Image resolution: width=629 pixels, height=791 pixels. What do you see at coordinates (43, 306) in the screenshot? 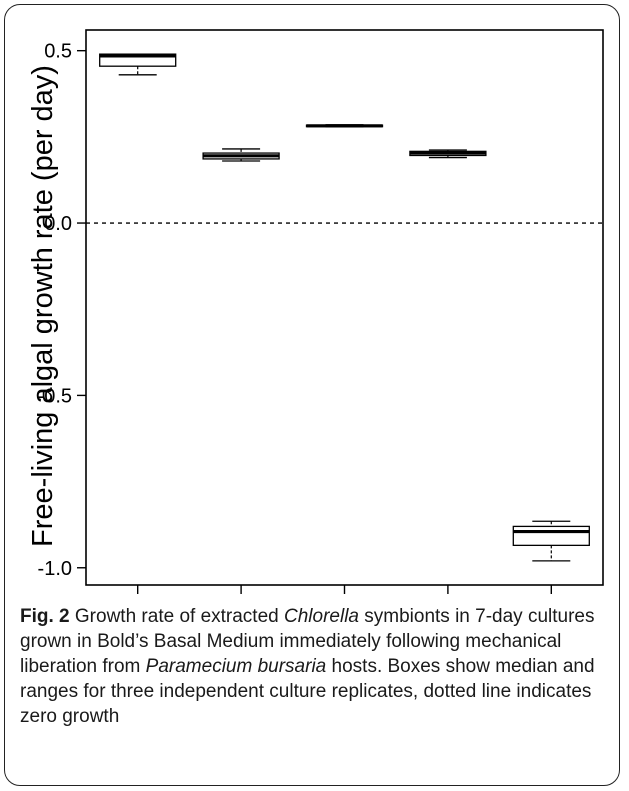
I see `y-axis-label: Free-living algal growth rate (per day)` at bounding box center [43, 306].